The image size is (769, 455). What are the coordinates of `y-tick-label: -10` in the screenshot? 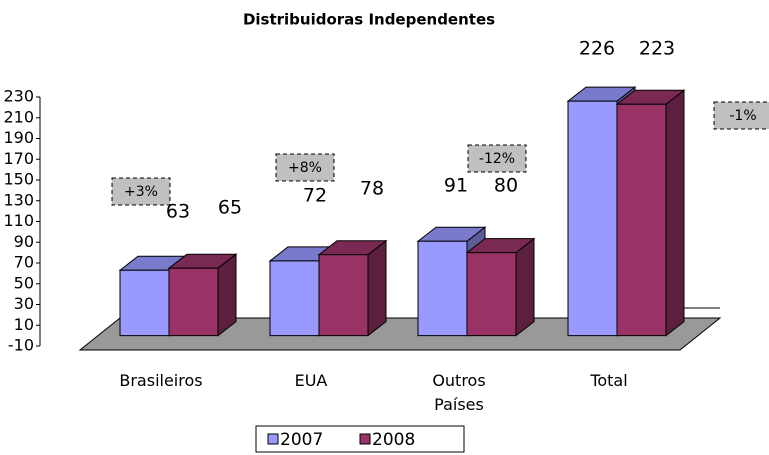 It's located at (21, 345).